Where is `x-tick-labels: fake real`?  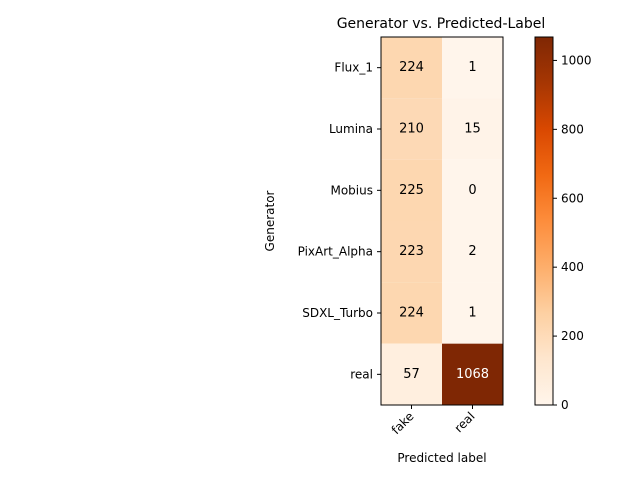
x-tick-labels: fake real is located at coordinates (433, 421).